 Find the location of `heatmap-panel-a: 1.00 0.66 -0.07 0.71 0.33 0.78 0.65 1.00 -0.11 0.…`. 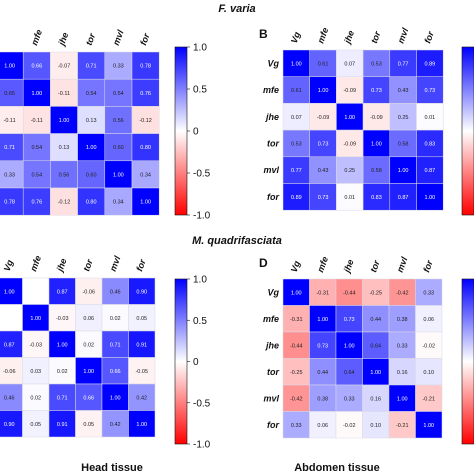

heatmap-panel-a: 1.00 0.66 -0.07 0.71 0.33 0.78 0.65 1.00 -0.11 0.… is located at coordinates (80, 122).